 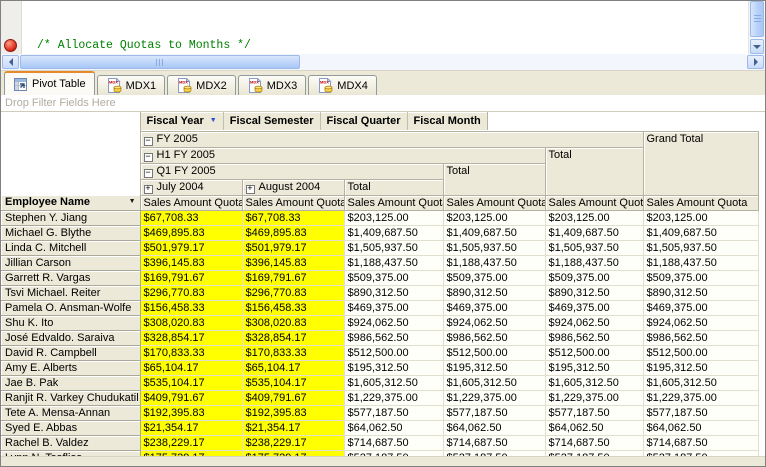 I want to click on employee-name-cell: Rachel B. Valdez, so click(x=71, y=443).